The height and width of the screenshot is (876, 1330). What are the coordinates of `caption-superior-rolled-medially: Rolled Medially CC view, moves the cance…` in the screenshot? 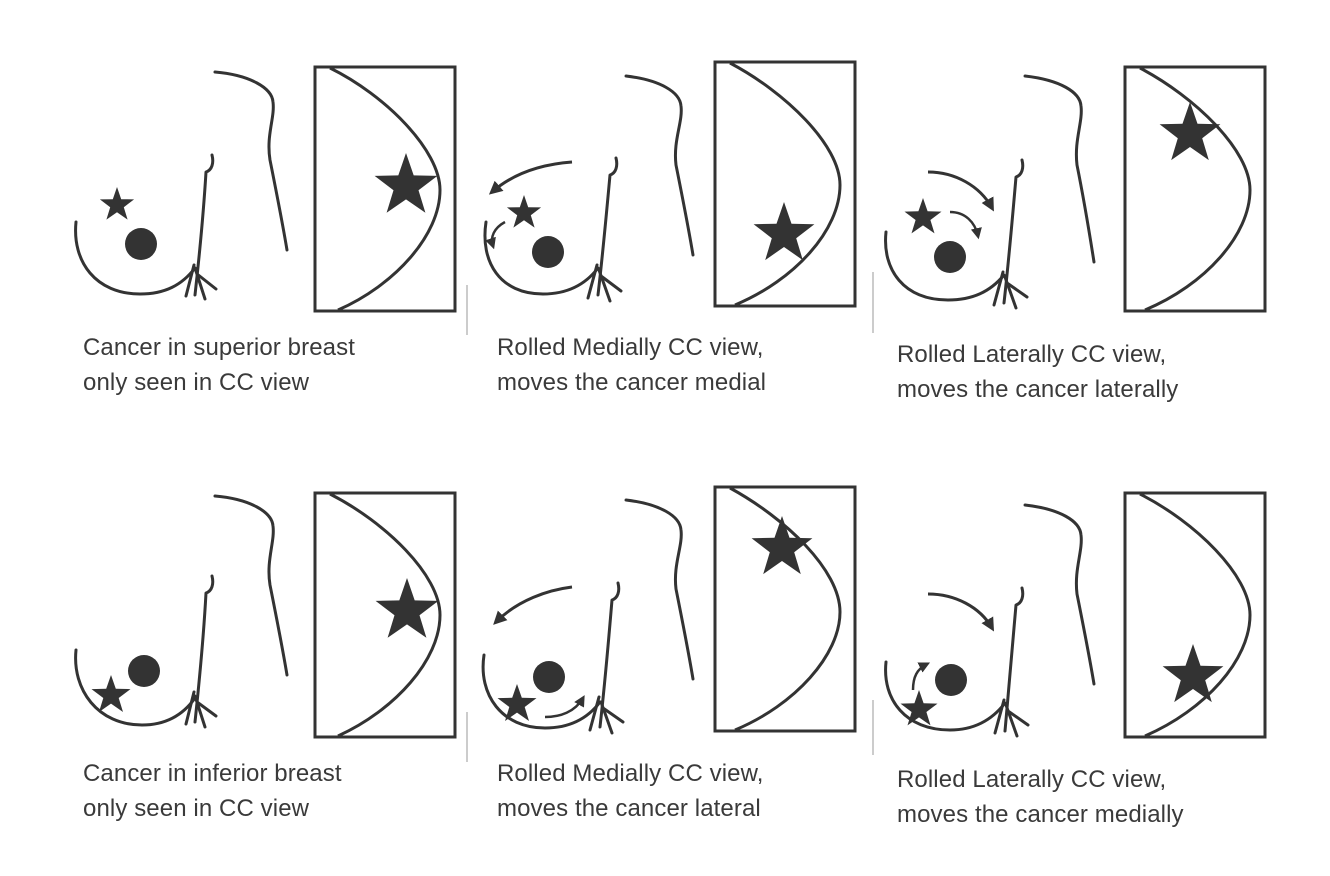 It's located at (631, 365).